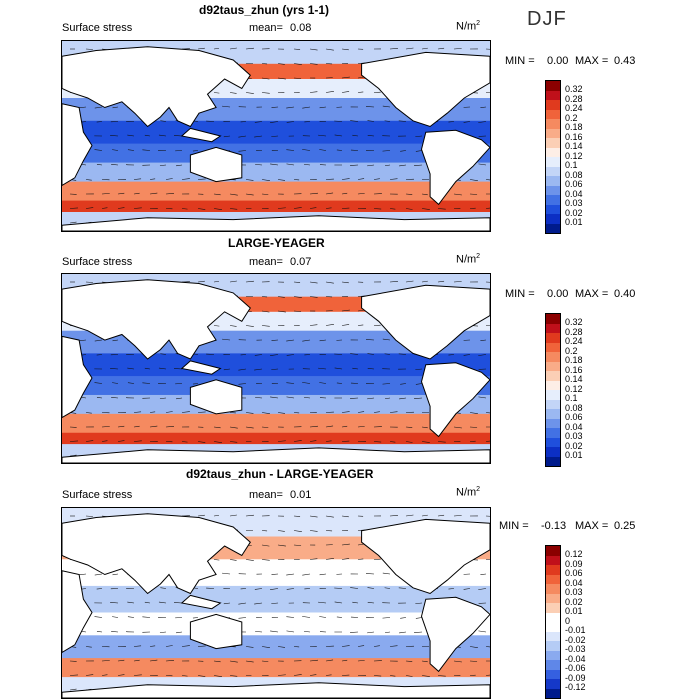 This screenshot has height=700, width=700. What do you see at coordinates (568, 620) in the screenshot?
I see `colorbar-tick-label: 0` at bounding box center [568, 620].